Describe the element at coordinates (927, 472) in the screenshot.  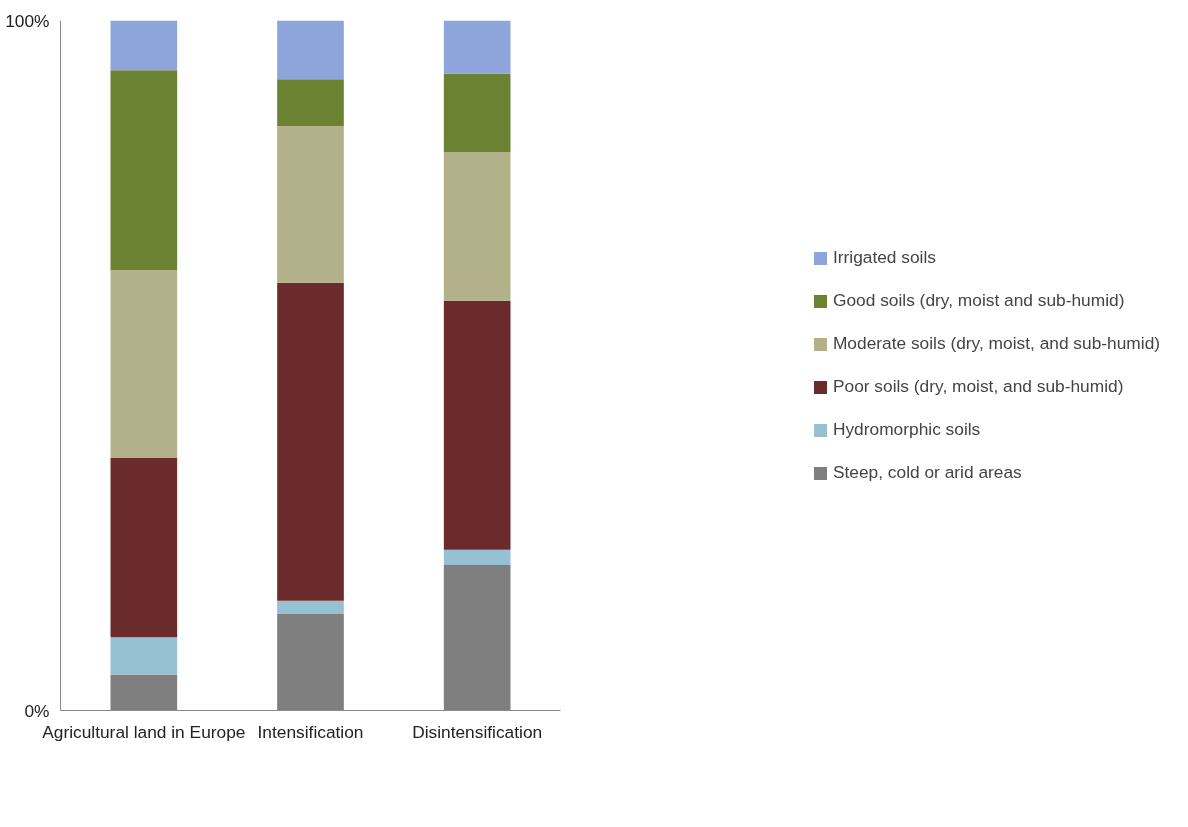
I see `legend-label: Steep, cold or arid areas` at that location.